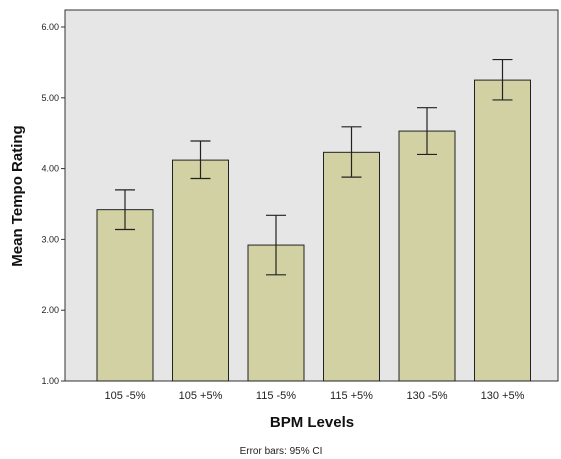  Describe the element at coordinates (503, 396) in the screenshot. I see `x-tick-label: 130 +5%` at that location.